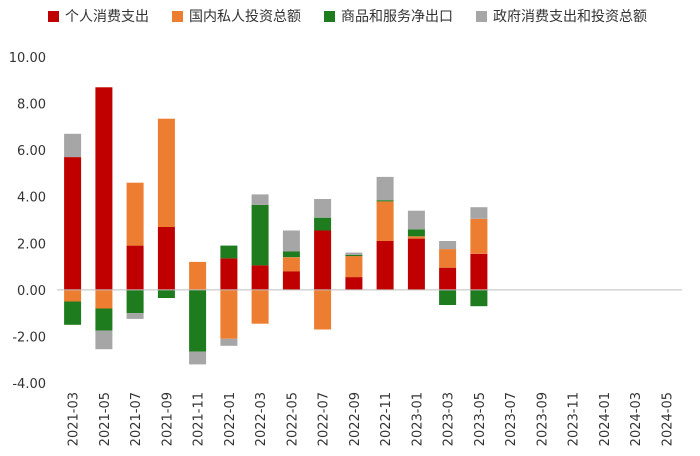  I want to click on y-tick-label: 4.00, so click(31, 198).